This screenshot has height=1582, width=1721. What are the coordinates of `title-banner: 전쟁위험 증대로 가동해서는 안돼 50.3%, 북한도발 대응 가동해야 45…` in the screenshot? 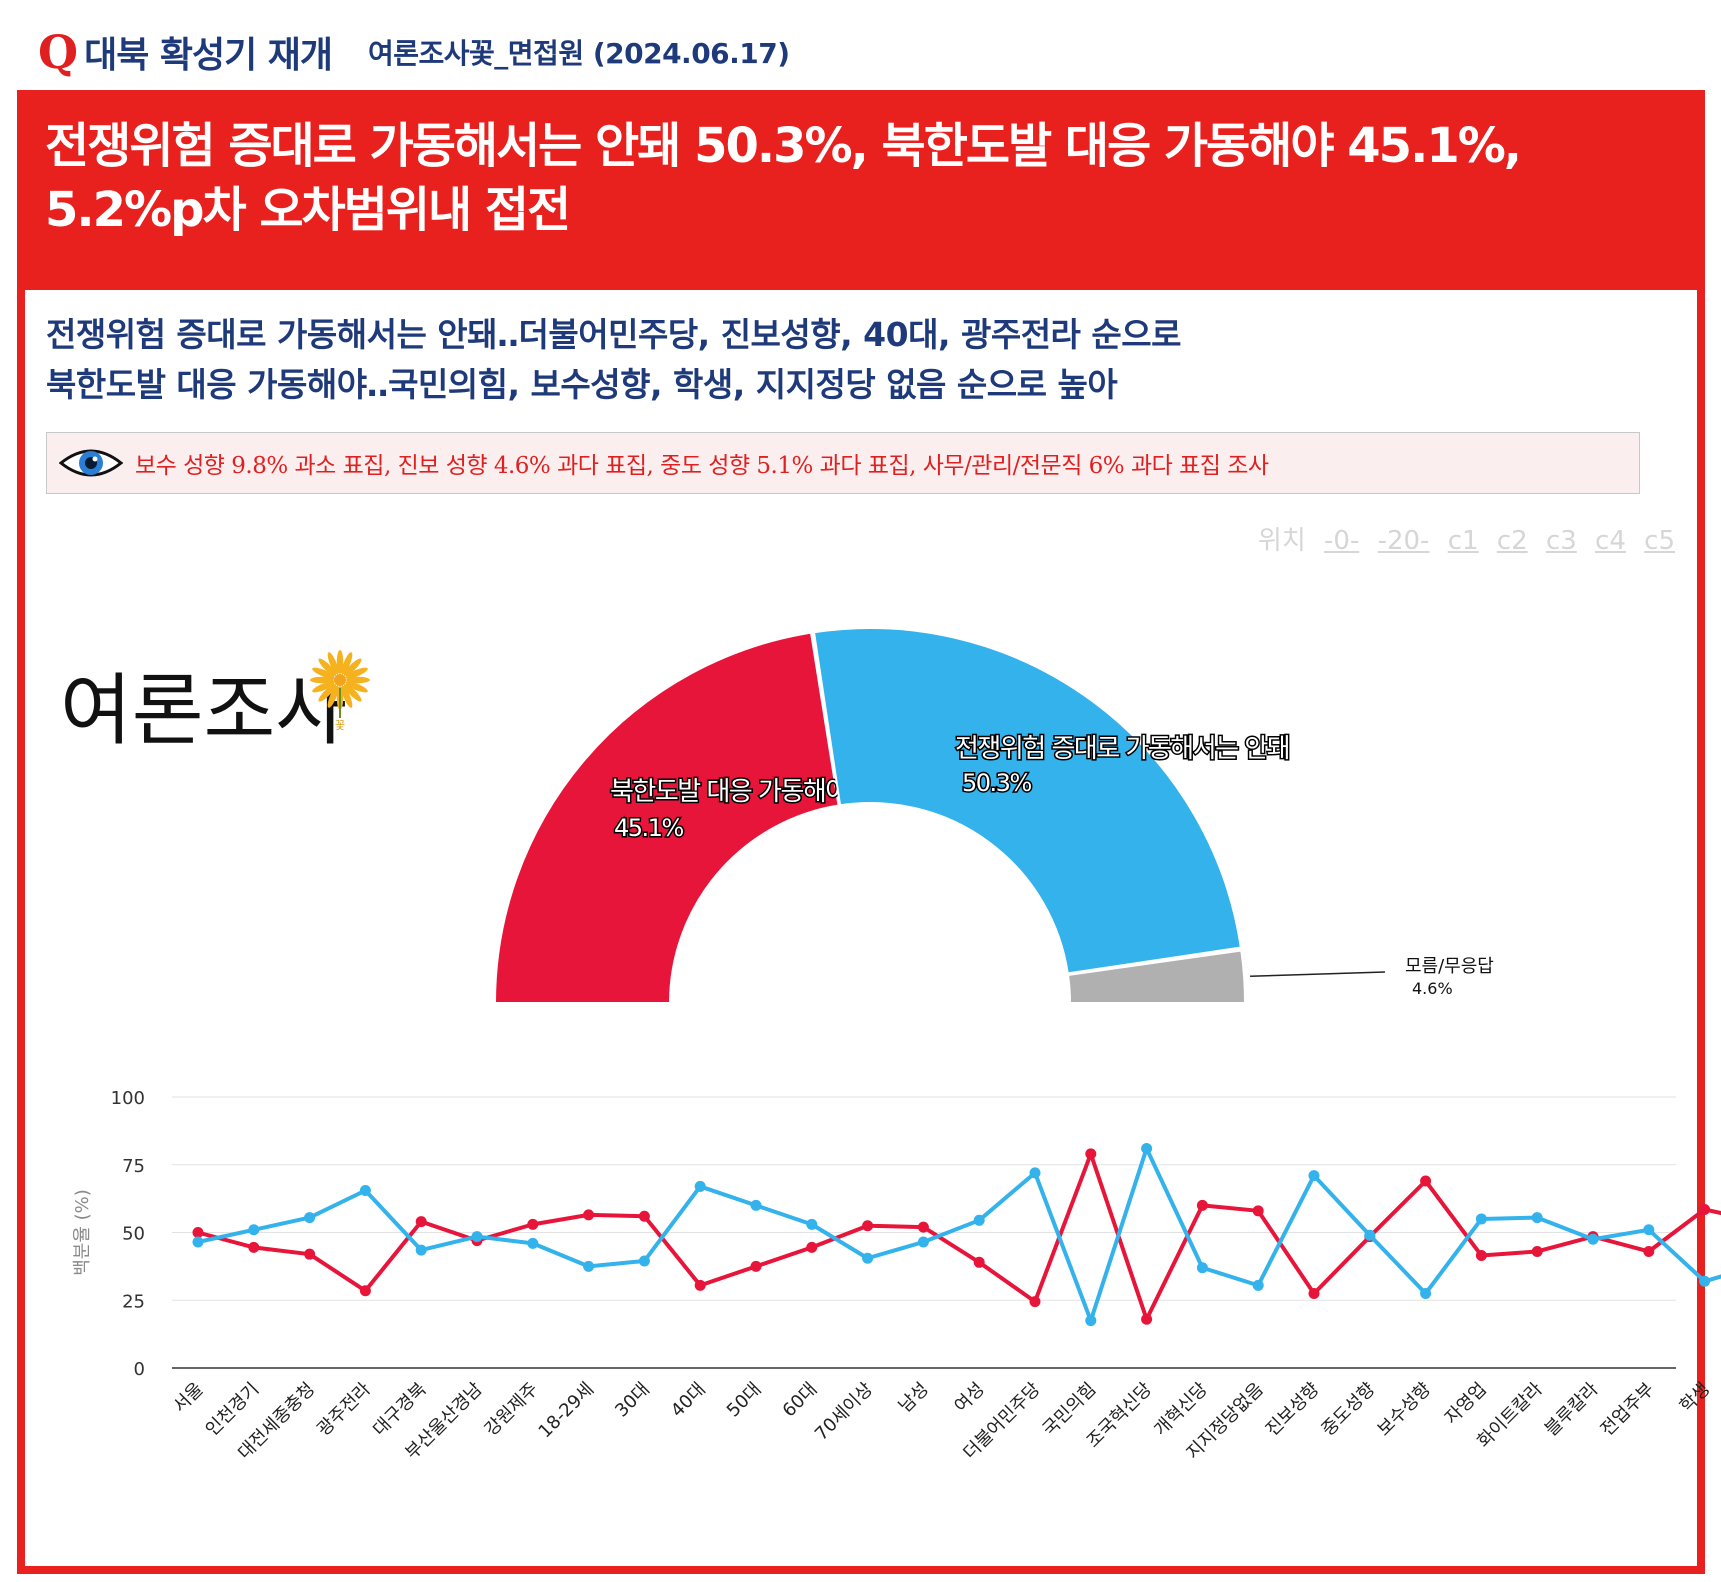 It's located at (861, 190).